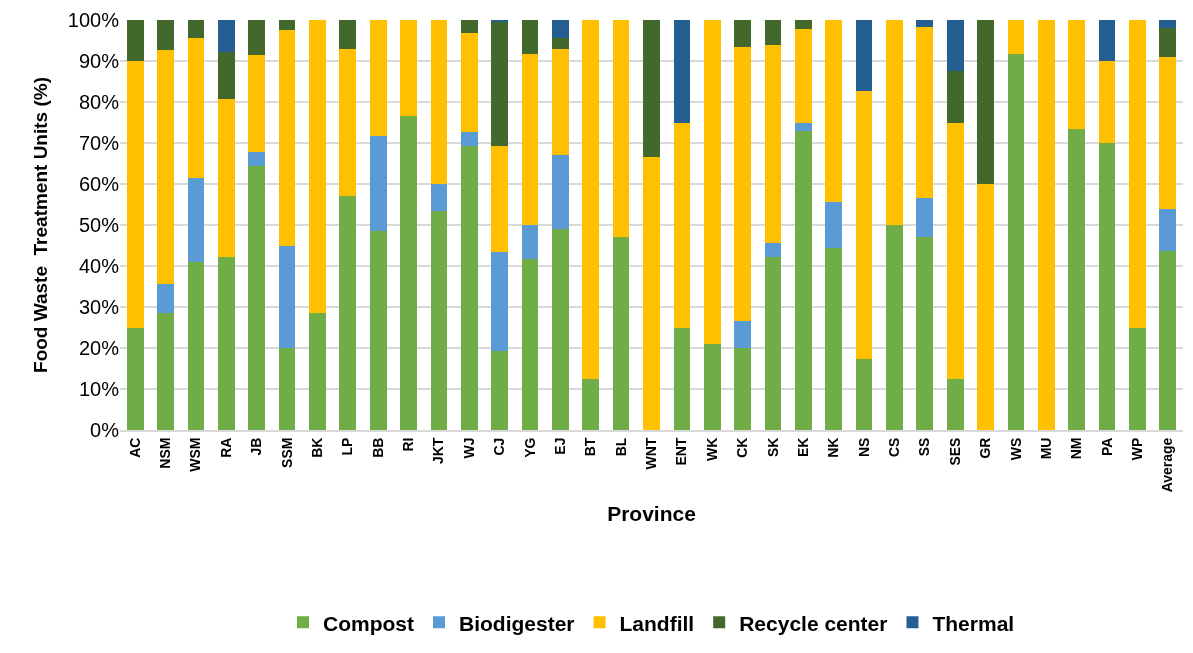 The width and height of the screenshot is (1193, 653). What do you see at coordinates (316, 447) in the screenshot?
I see `x-tick-label: BK` at bounding box center [316, 447].